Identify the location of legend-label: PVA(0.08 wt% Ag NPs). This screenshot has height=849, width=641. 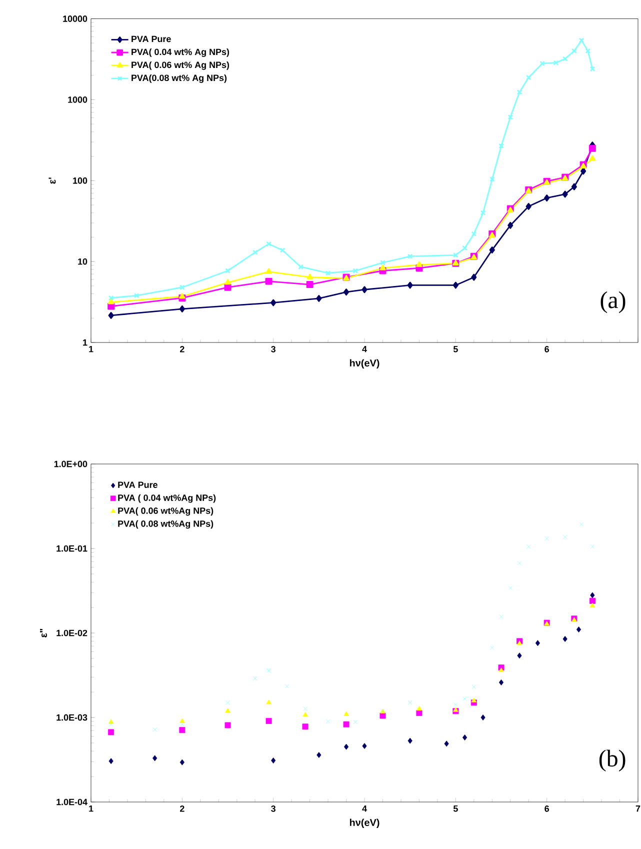
(179, 78).